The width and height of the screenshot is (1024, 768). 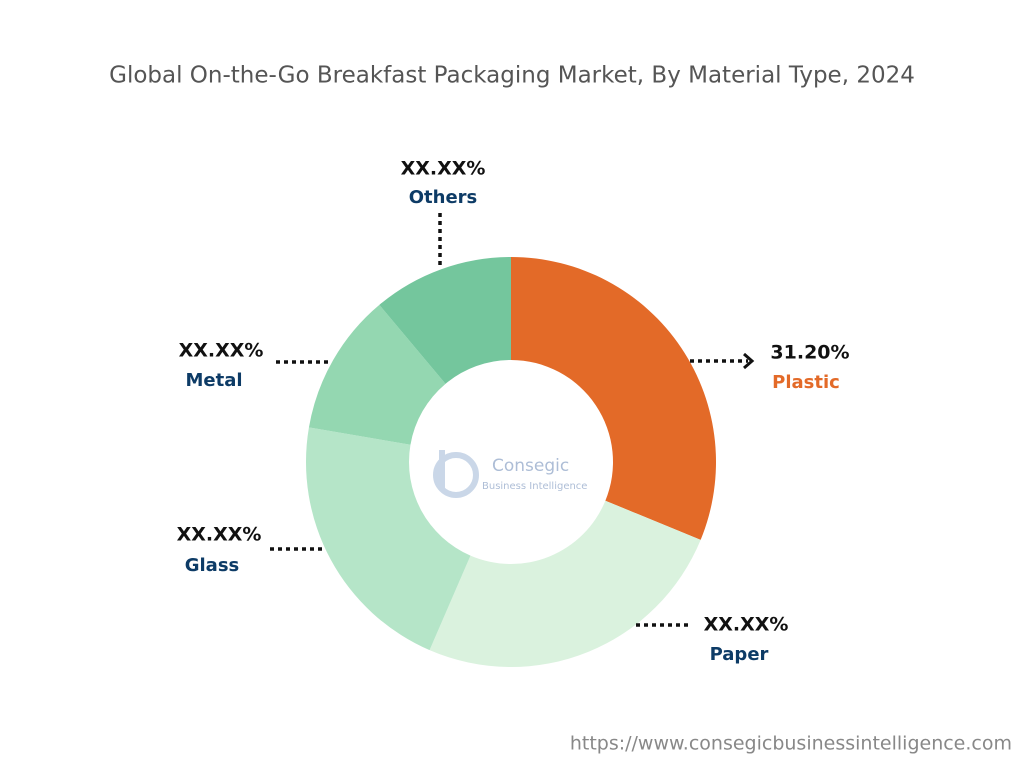 What do you see at coordinates (443, 197) in the screenshot?
I see `category-label: Others` at bounding box center [443, 197].